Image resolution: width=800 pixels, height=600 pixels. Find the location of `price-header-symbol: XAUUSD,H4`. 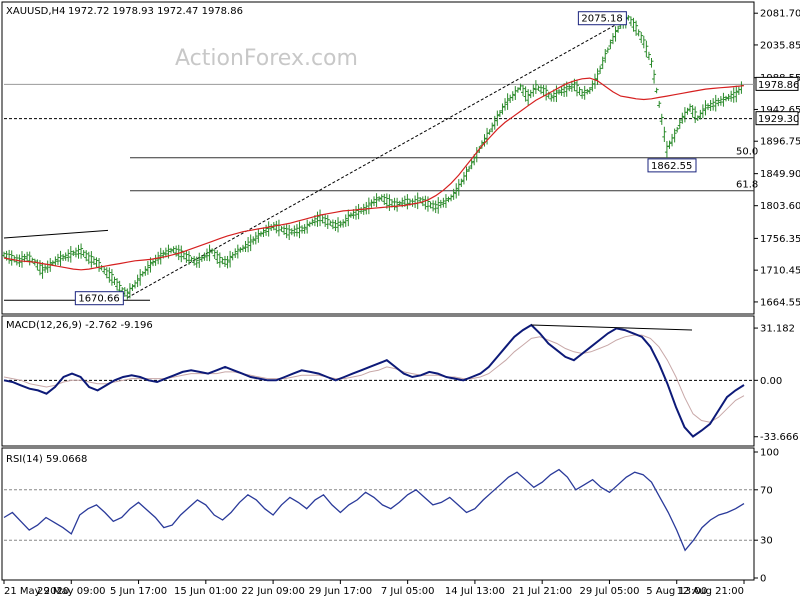

price-header-symbol: XAUUSD,H4 is located at coordinates (35, 11).